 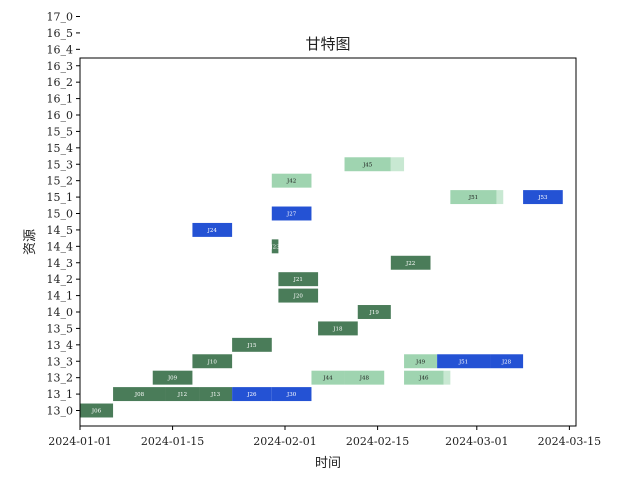 I want to click on y-tick-label: 16_5, so click(x=60, y=33).